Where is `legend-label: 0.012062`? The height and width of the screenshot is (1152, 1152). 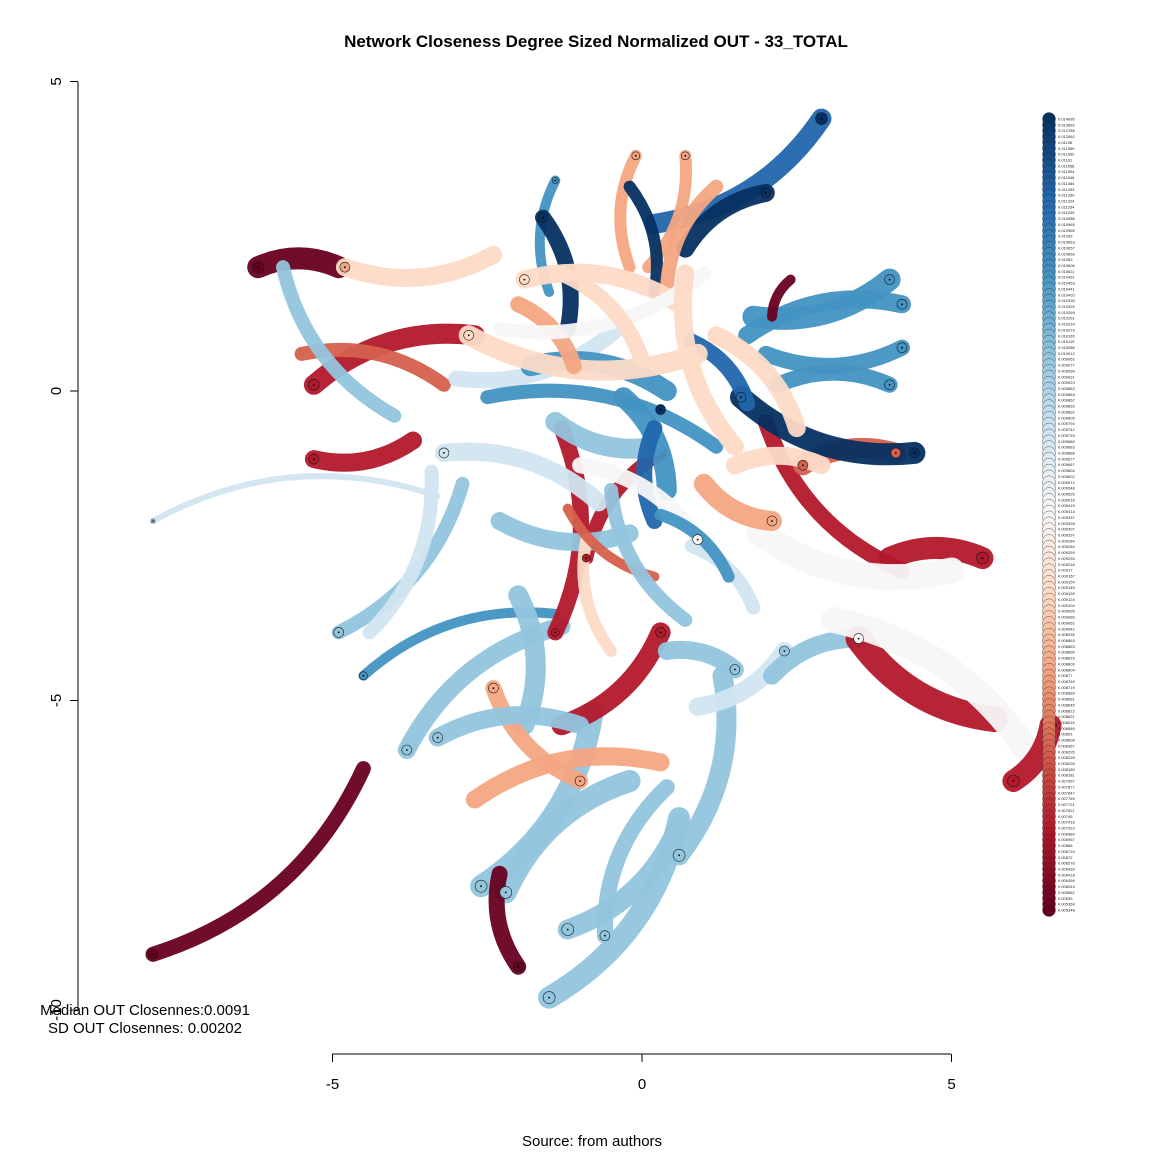
legend-label: 0.012062 is located at coordinates (1066, 136).